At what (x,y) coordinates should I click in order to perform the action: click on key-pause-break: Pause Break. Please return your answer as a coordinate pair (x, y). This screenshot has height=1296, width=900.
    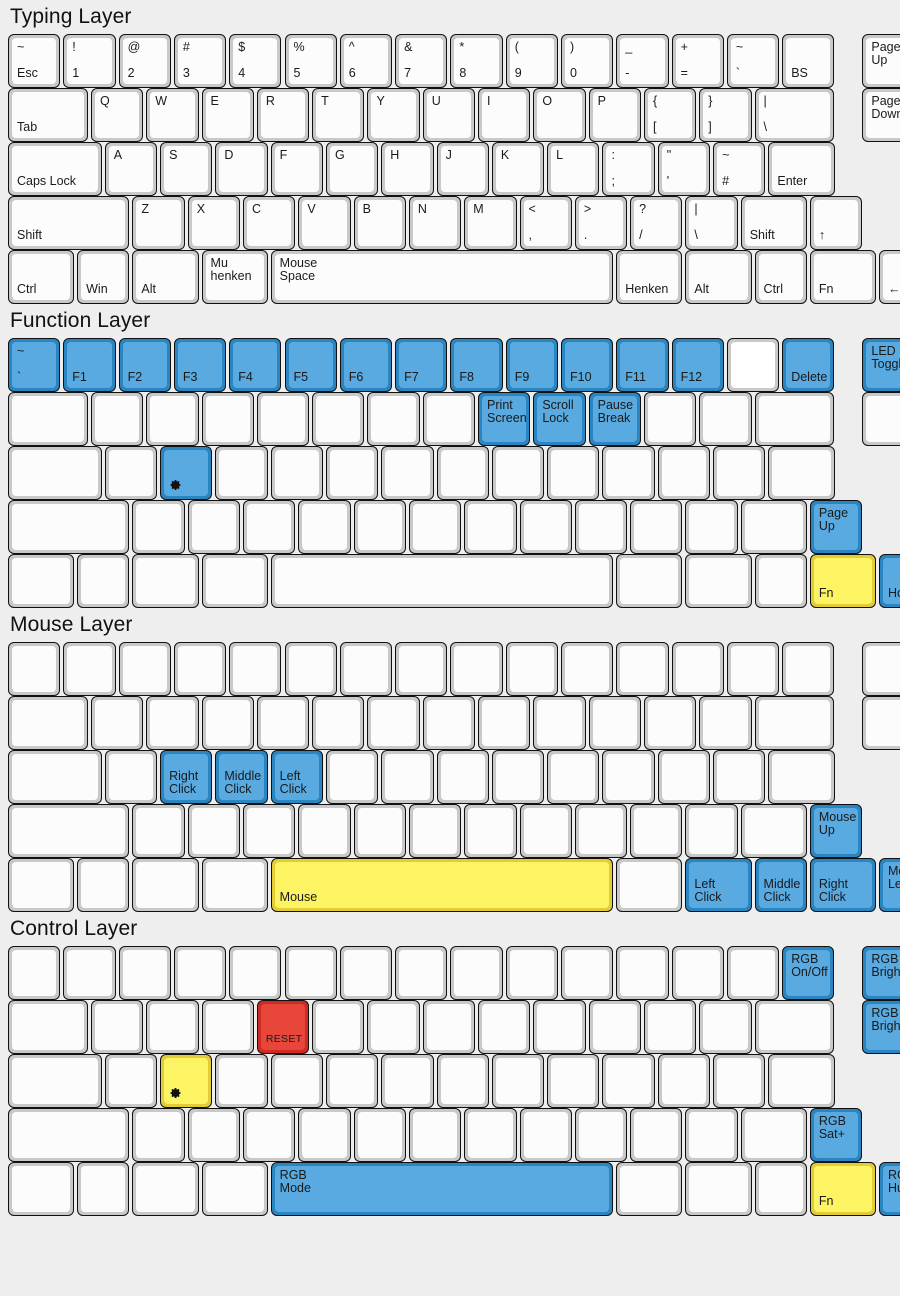
    Looking at the image, I should click on (614, 419).